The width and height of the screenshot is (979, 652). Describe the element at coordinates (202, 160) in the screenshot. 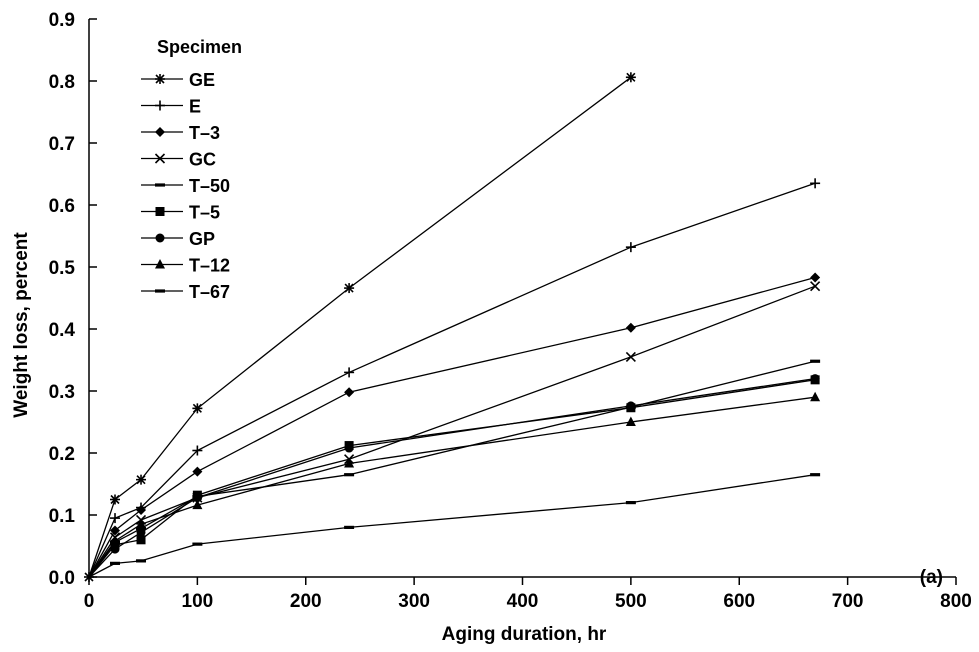

I see `legend-label: GC` at that location.